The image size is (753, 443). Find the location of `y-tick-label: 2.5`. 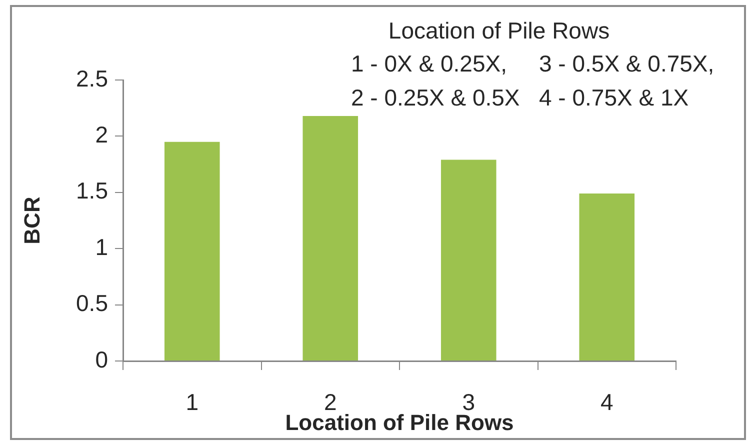

y-tick-label: 2.5 is located at coordinates (92, 78).